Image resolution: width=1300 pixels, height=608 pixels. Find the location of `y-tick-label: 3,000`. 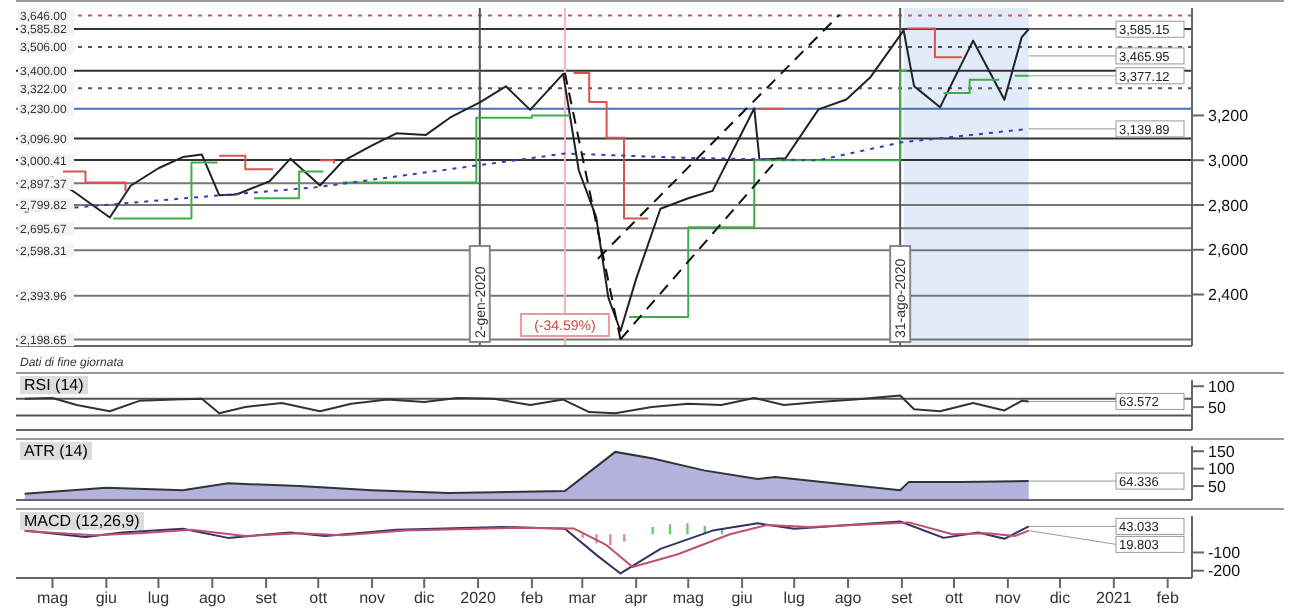

y-tick-label: 3,000 is located at coordinates (1229, 160).